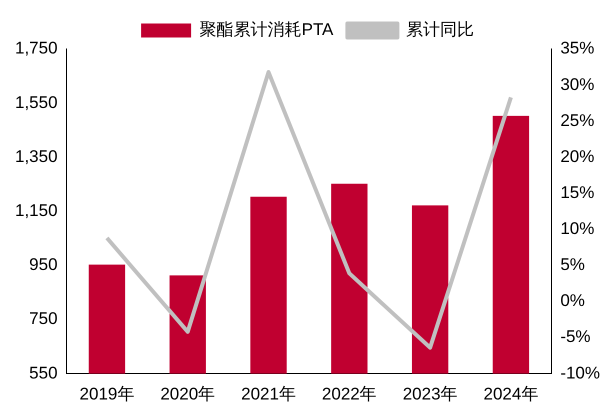 The width and height of the screenshot is (615, 417). I want to click on legend-label: 累计同比, so click(440, 30).